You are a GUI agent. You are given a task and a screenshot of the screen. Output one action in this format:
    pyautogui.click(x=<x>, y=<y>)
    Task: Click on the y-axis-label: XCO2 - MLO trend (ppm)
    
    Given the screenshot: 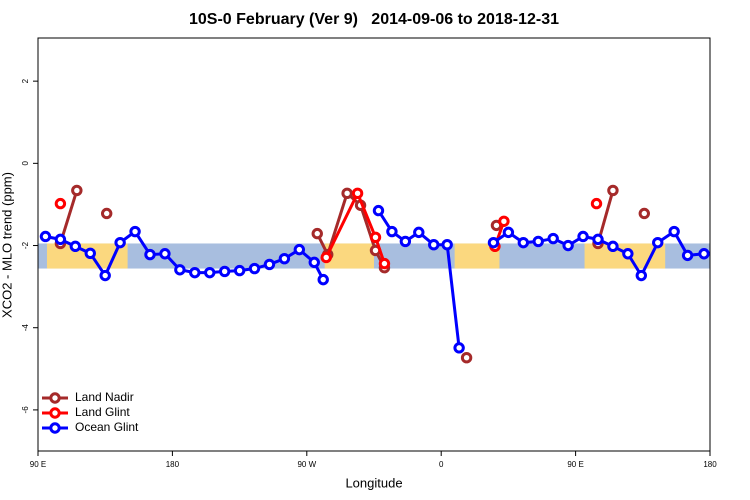 What is the action you would take?
    pyautogui.click(x=7, y=245)
    